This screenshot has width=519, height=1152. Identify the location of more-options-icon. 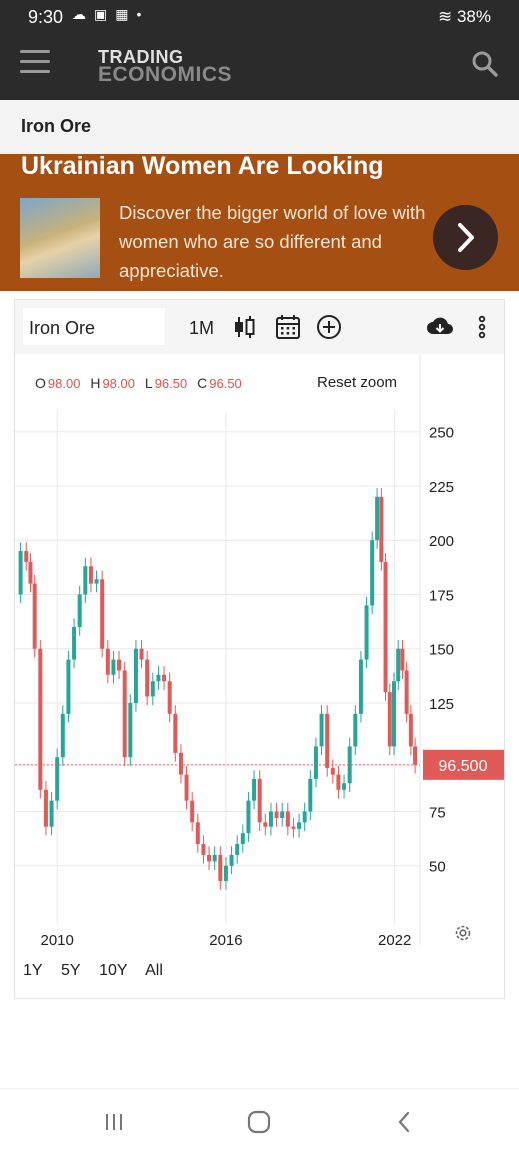
(482, 327).